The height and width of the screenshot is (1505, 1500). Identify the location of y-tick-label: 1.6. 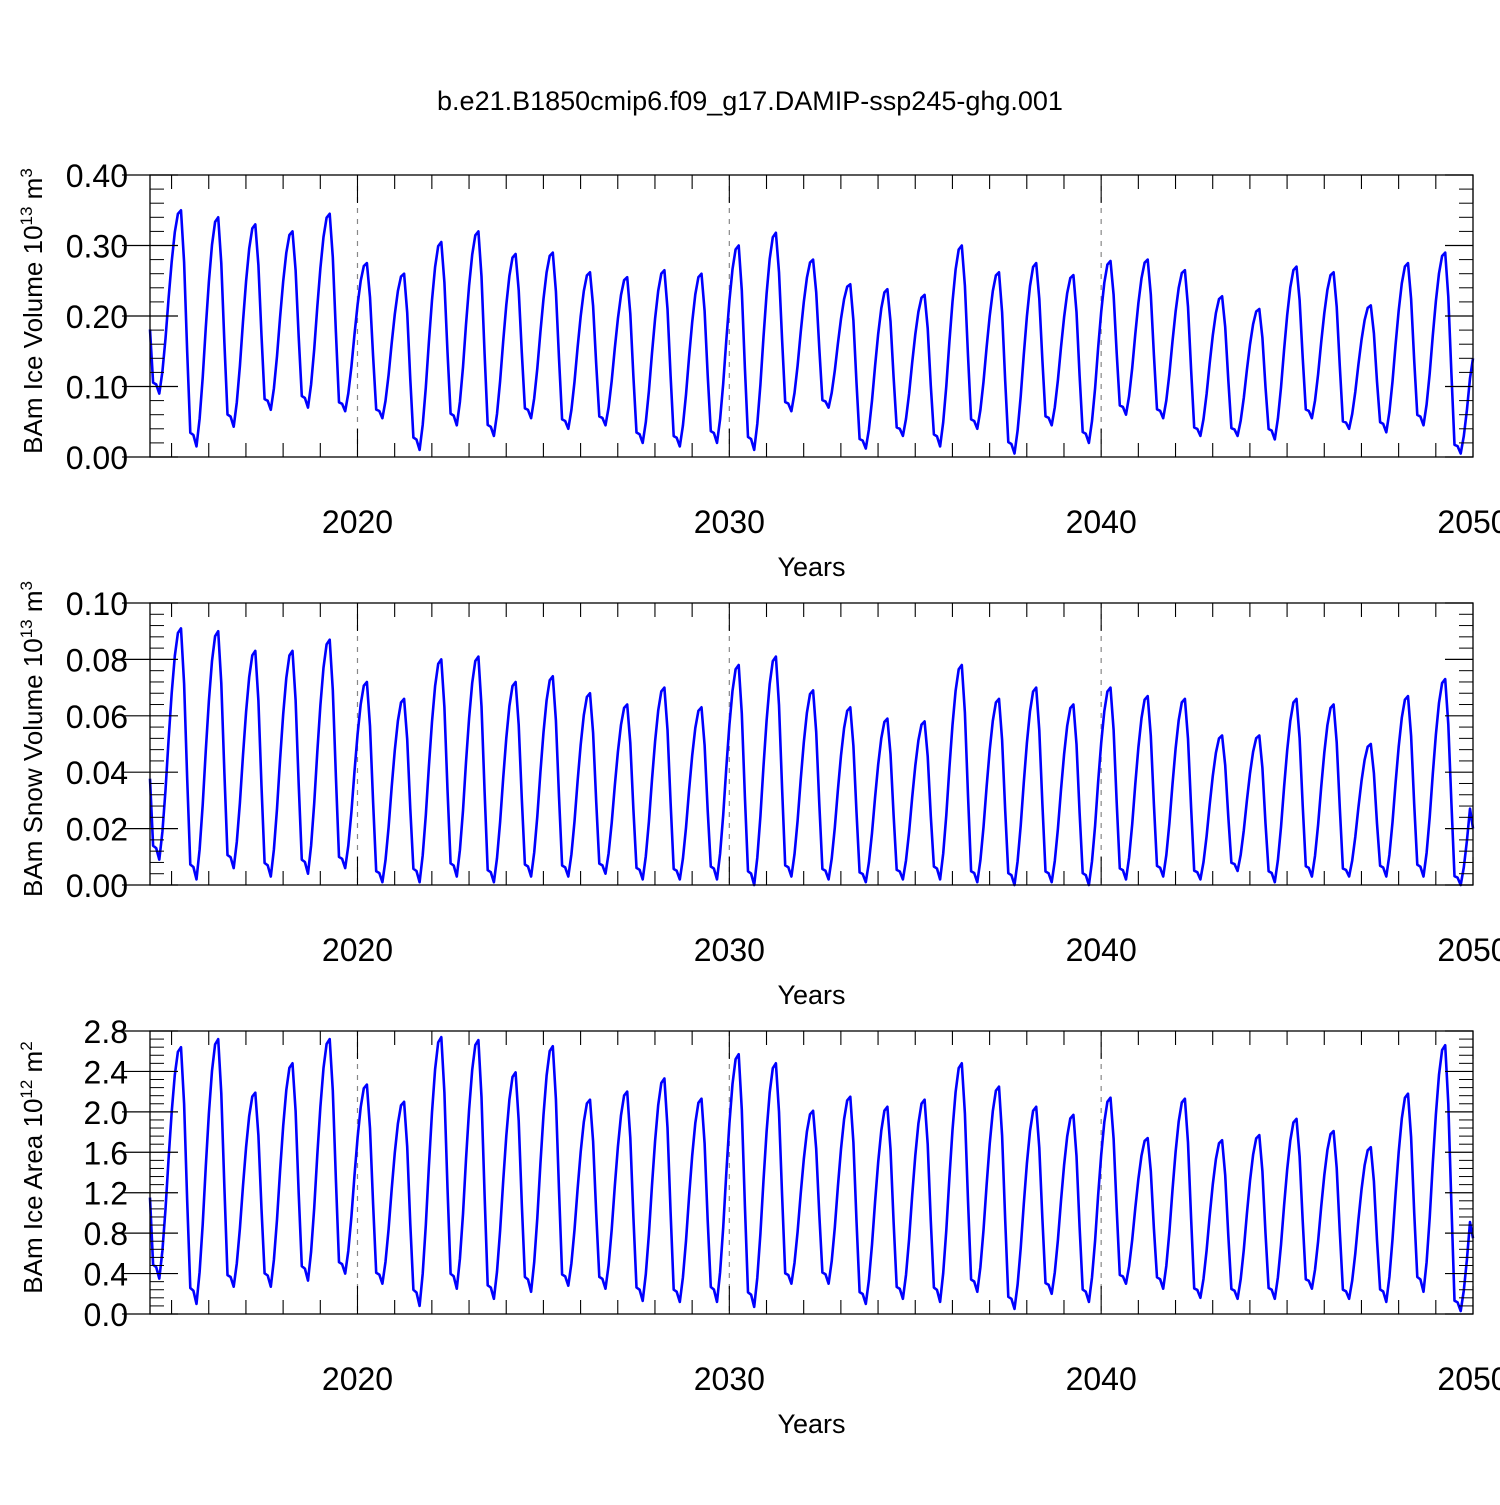
(106, 1153).